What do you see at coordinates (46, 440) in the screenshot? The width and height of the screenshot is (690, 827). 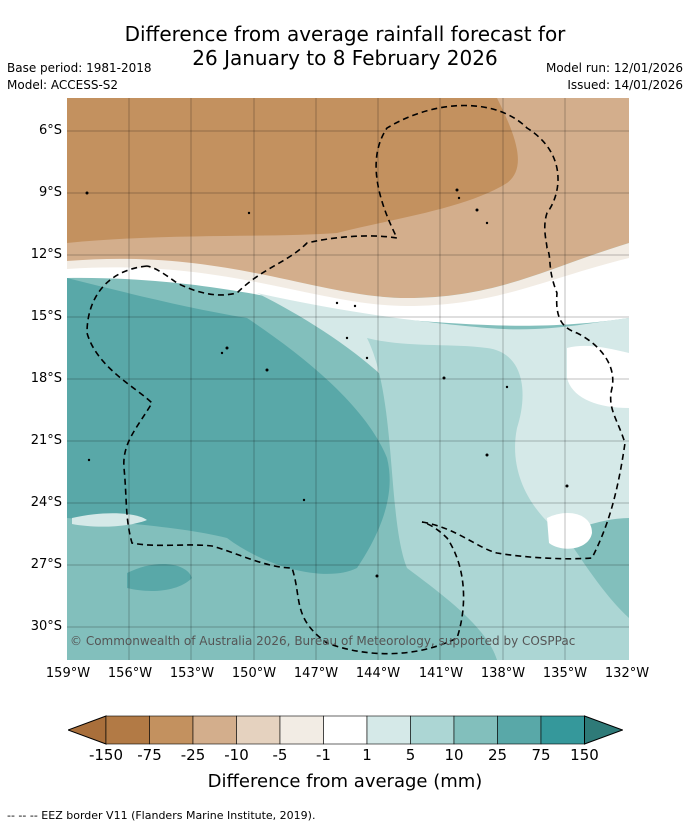 I see `lat-label: 21°S` at bounding box center [46, 440].